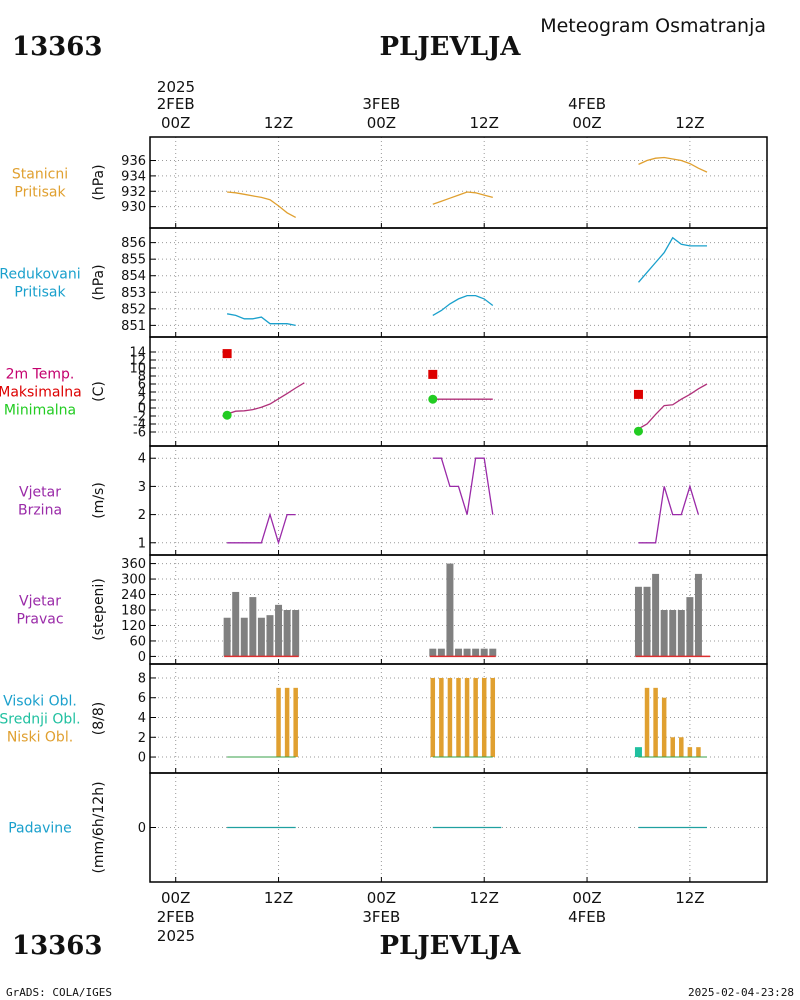  Describe the element at coordinates (40, 720) in the screenshot. I see `panel-label: Srednji Obl.` at that location.